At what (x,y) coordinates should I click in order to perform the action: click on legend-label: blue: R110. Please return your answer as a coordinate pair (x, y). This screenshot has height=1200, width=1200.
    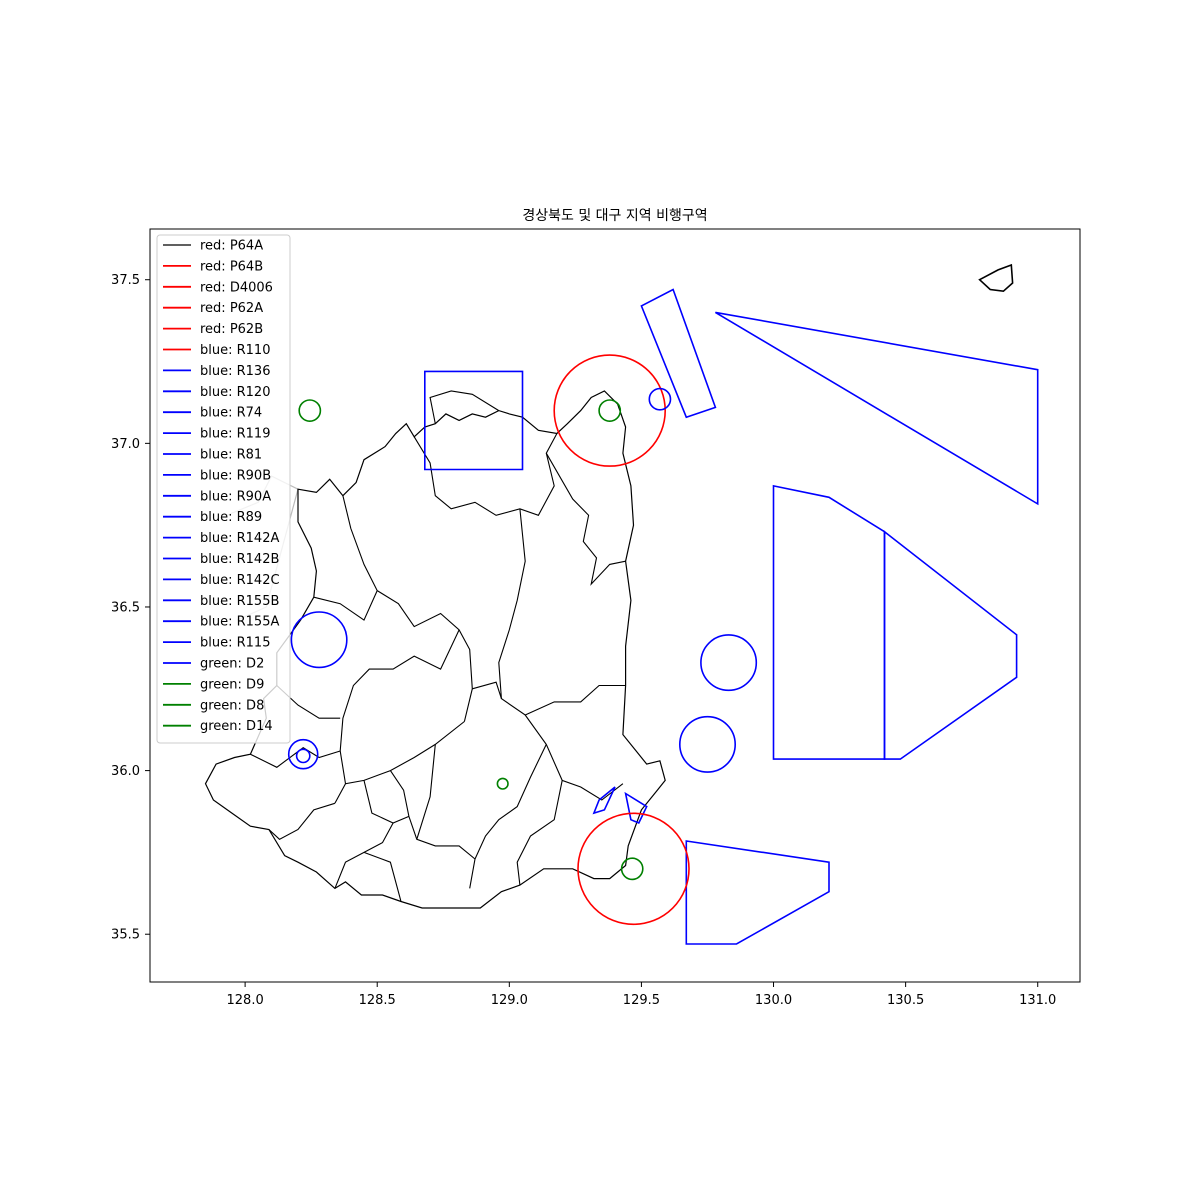
    Looking at the image, I should click on (235, 350).